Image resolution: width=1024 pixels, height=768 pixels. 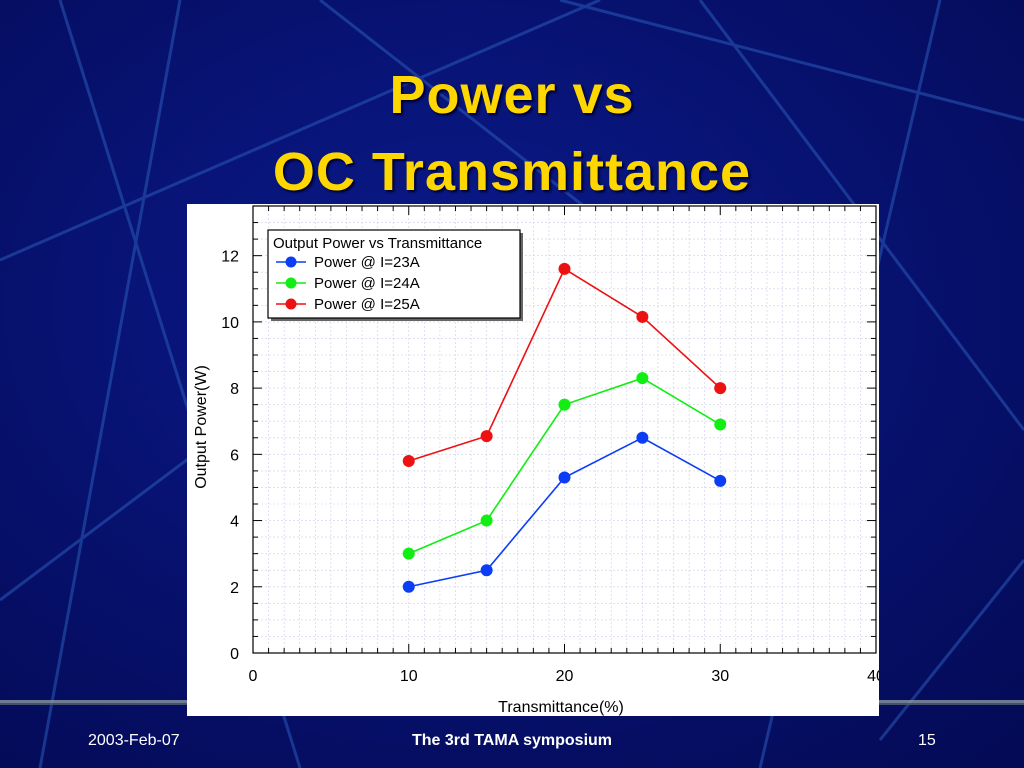 What do you see at coordinates (234, 588) in the screenshot?
I see `y-tick-label: 2` at bounding box center [234, 588].